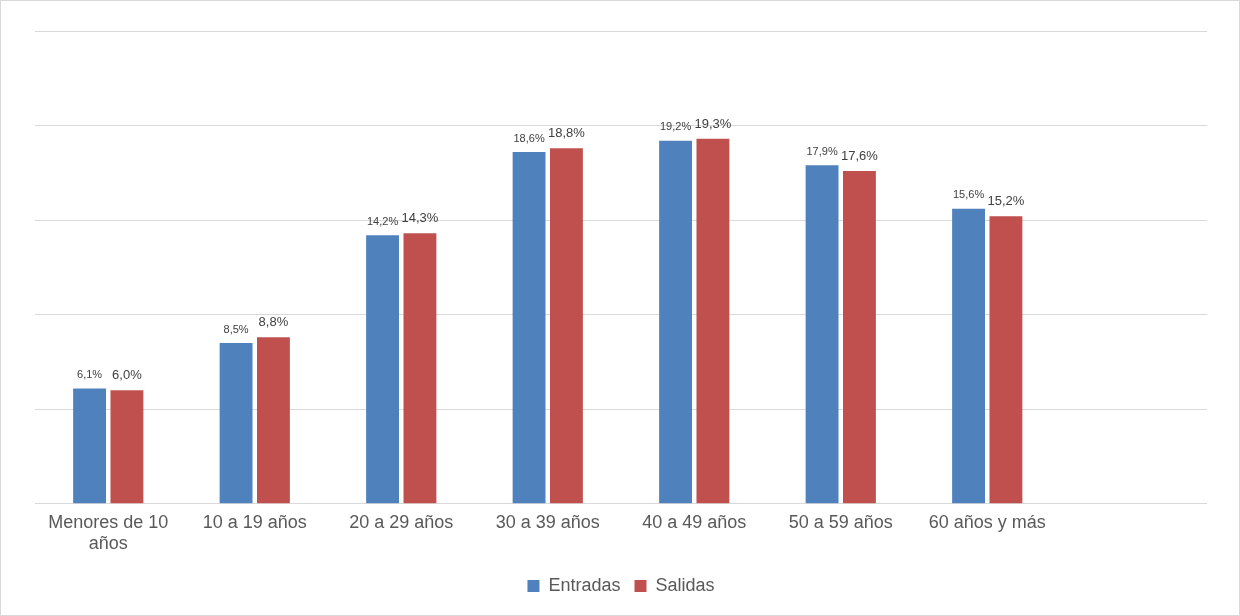 The height and width of the screenshot is (616, 1240). What do you see at coordinates (236, 328) in the screenshot?
I see `data-label: 8,5%` at bounding box center [236, 328].